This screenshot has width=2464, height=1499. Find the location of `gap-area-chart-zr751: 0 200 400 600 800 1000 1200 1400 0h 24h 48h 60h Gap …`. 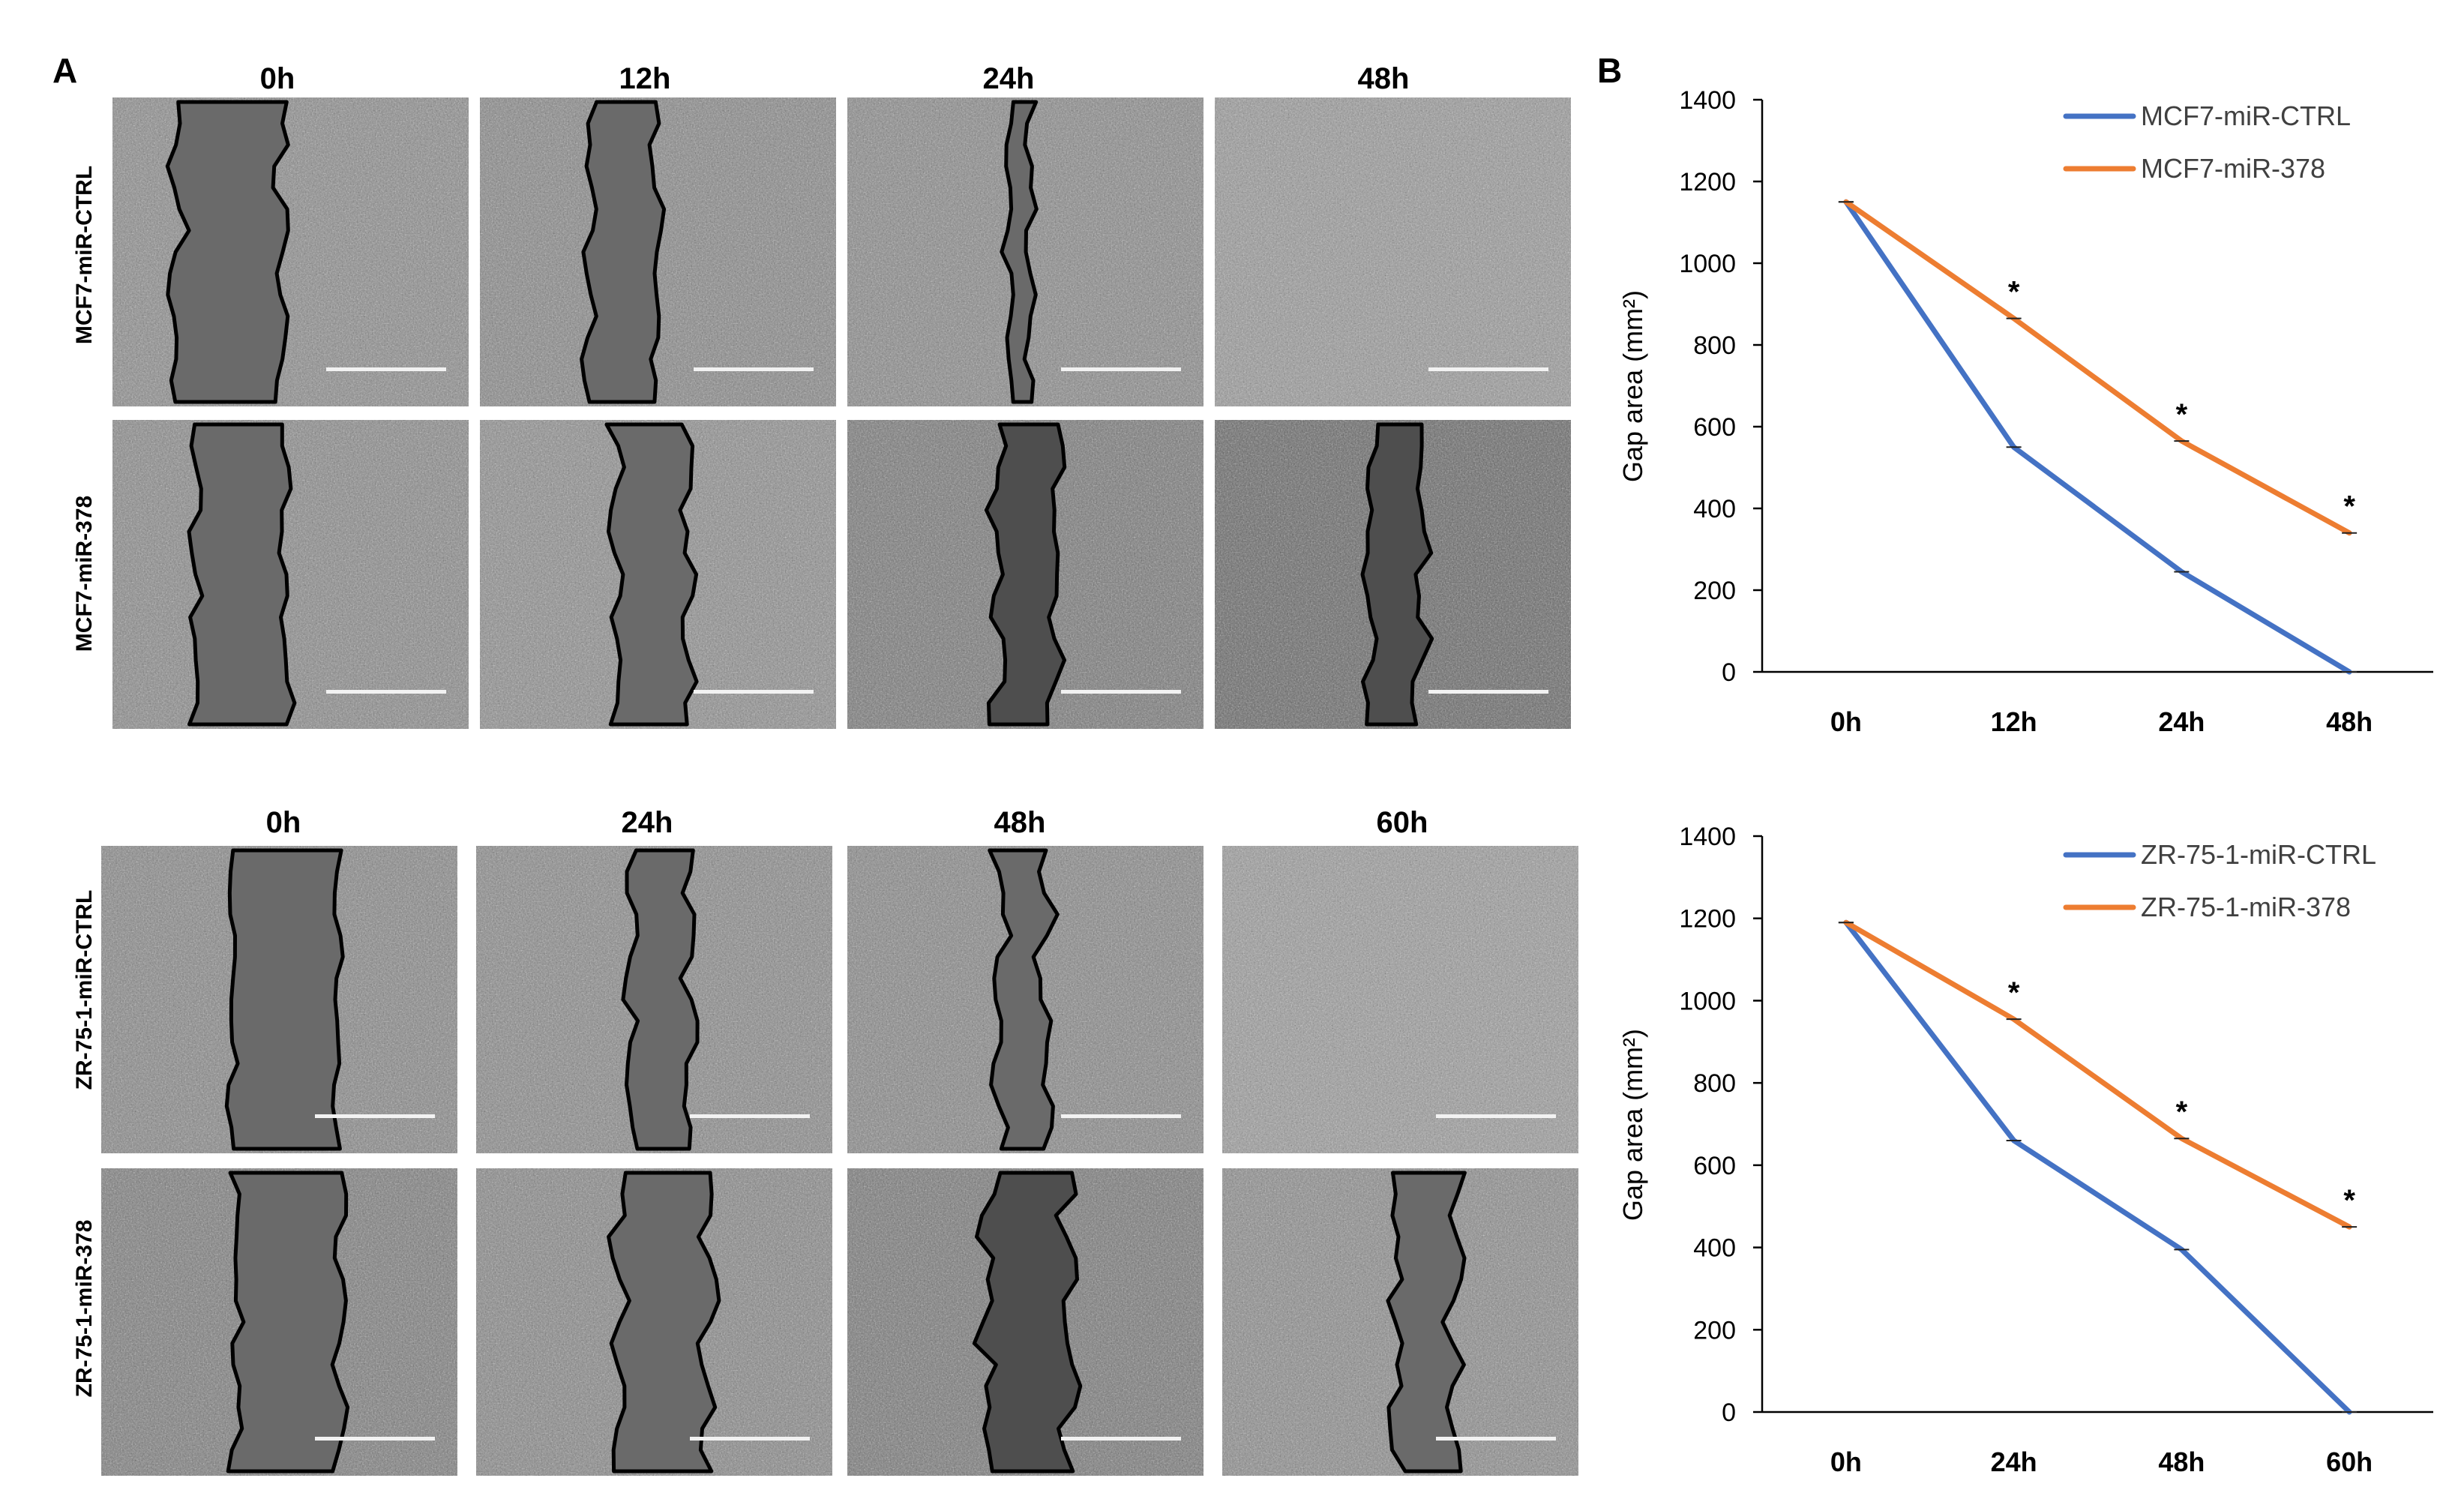

gap-area-chart-zr751: 0 200 400 600 800 1000 1200 1400 0h 24h 48h 60h Gap … is located at coordinates (2025, 1150).